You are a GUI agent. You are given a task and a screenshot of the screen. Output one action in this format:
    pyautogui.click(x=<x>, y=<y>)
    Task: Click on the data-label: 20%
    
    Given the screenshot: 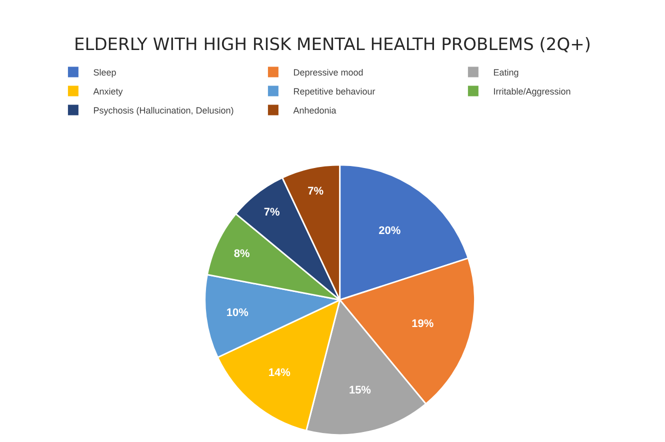 What is the action you would take?
    pyautogui.click(x=389, y=231)
    